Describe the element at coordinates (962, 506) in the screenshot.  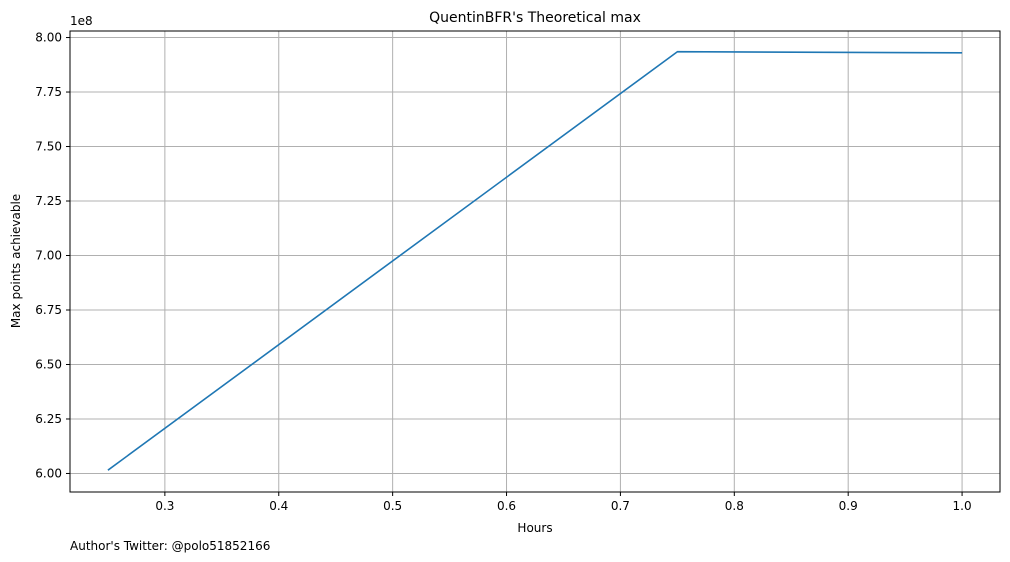
I see `x-tick-label: 1.0` at that location.